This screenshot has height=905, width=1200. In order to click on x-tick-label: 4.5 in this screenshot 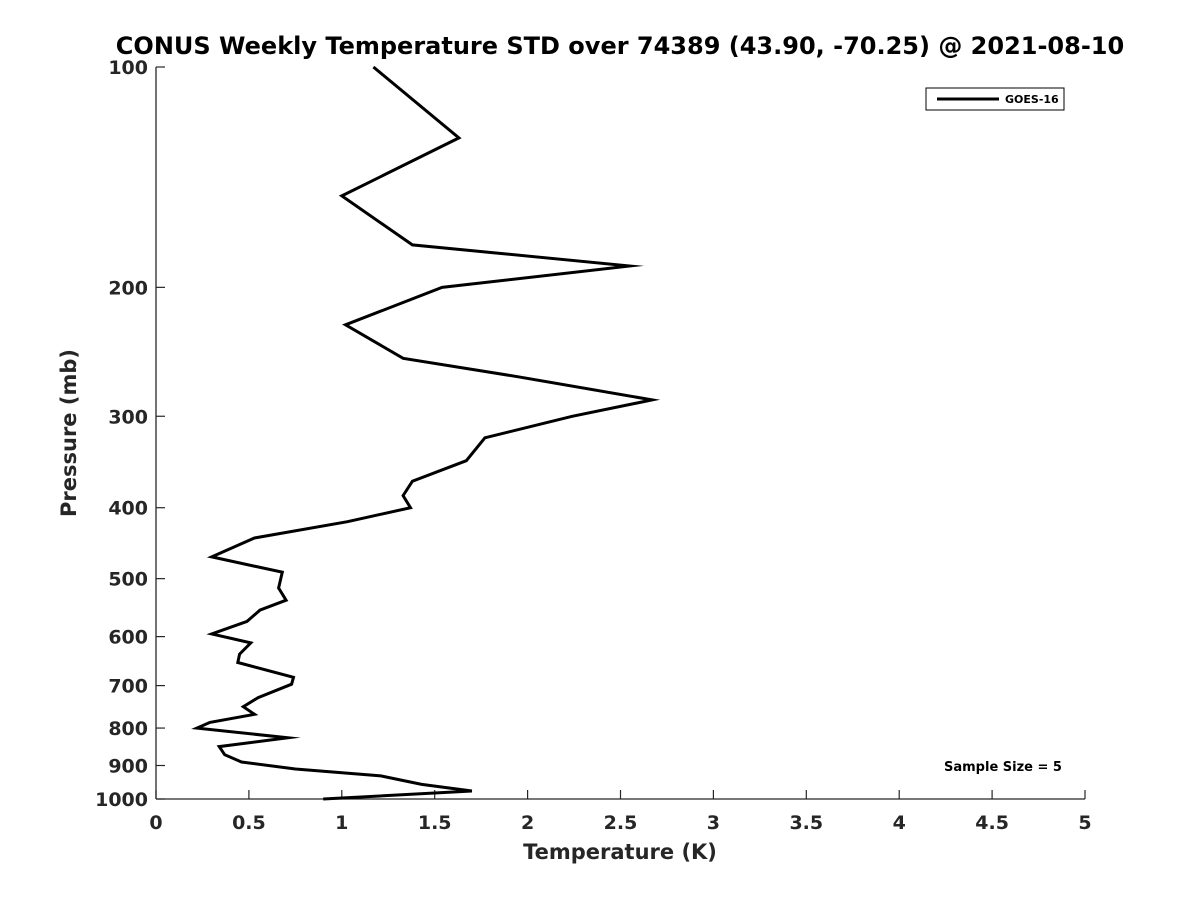, I will do `click(992, 823)`.